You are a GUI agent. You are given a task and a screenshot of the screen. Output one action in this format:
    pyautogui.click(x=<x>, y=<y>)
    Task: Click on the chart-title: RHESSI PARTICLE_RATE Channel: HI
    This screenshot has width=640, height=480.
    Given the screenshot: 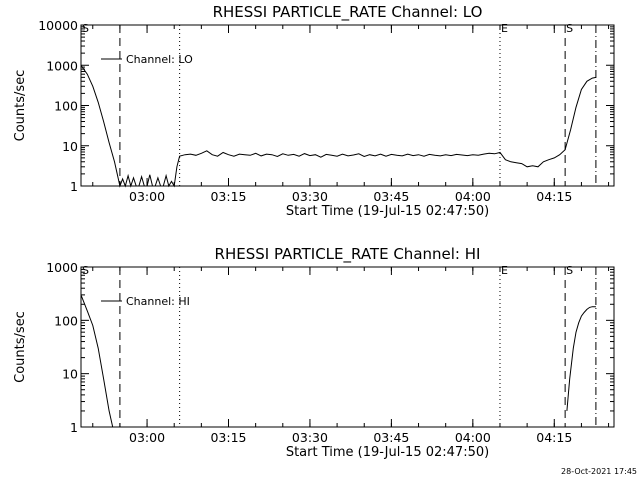 What is the action you would take?
    pyautogui.click(x=348, y=254)
    